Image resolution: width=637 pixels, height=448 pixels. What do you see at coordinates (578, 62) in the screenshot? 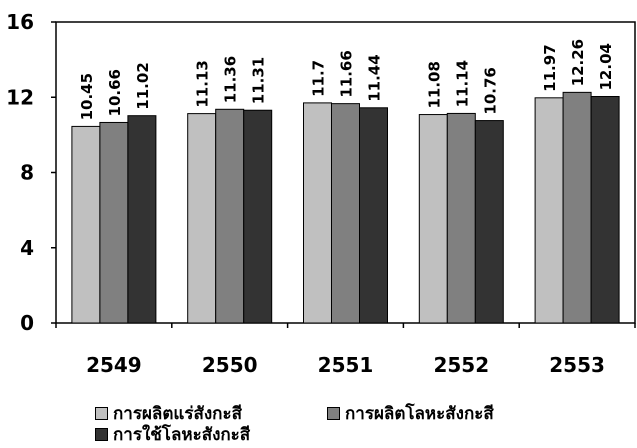
I see `data-label: 12.26` at bounding box center [578, 62].